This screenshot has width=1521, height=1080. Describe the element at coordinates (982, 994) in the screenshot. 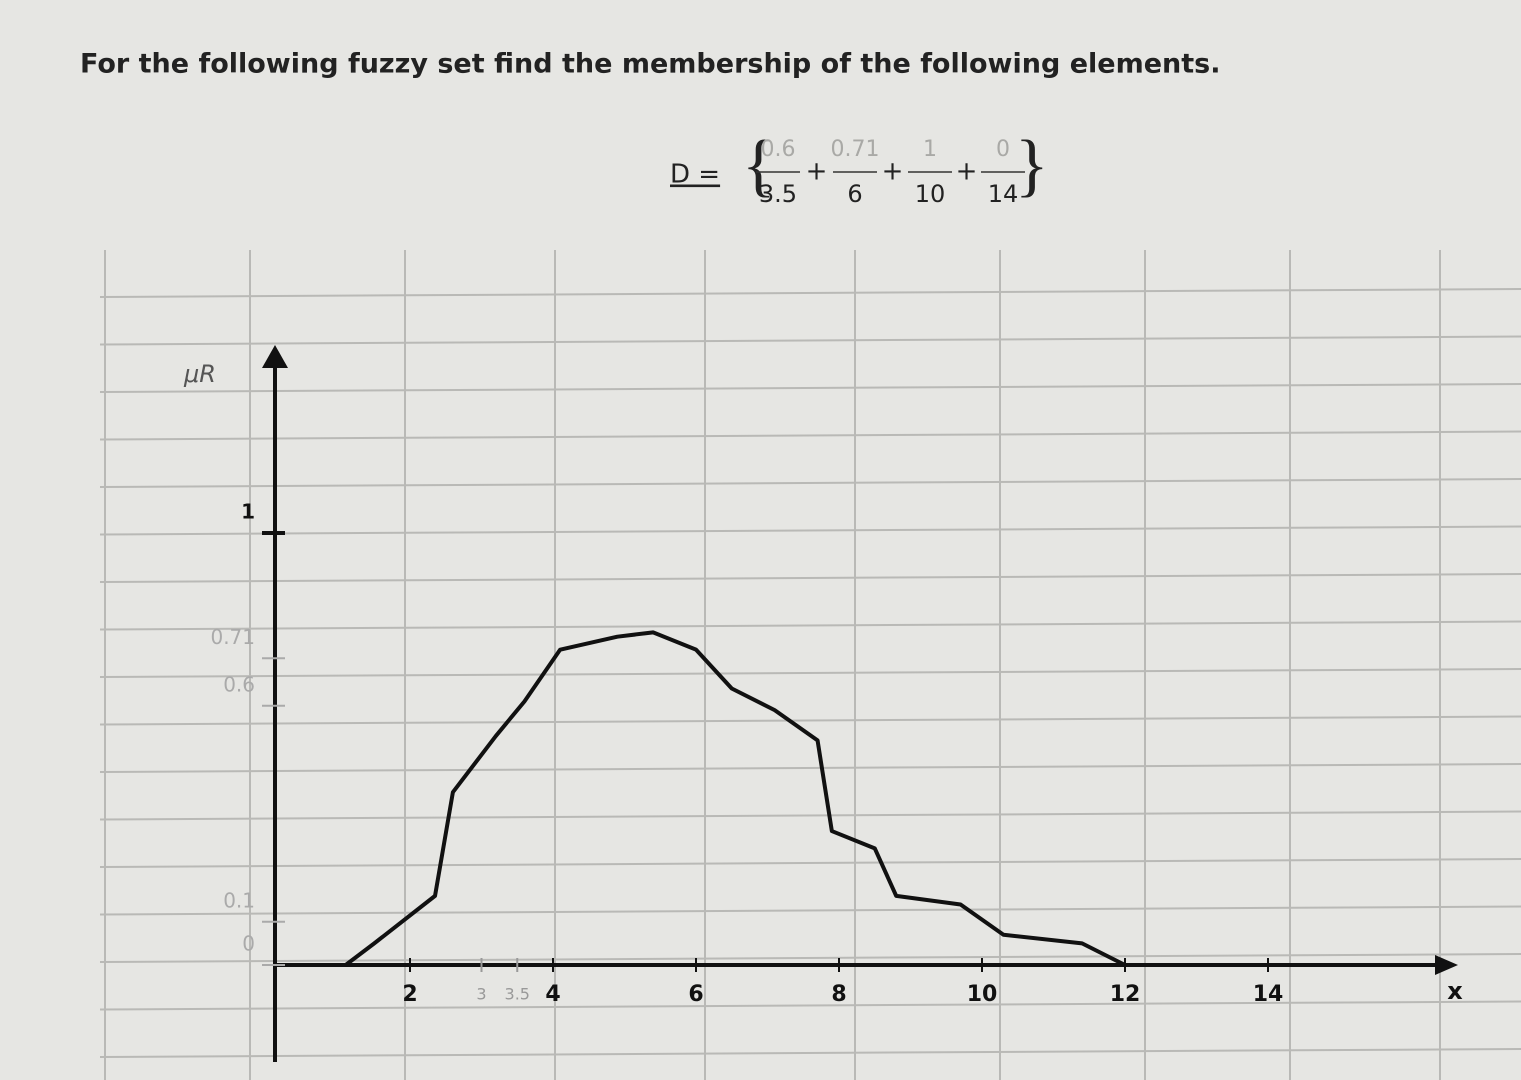

I see `x-tick-label: 10` at that location.